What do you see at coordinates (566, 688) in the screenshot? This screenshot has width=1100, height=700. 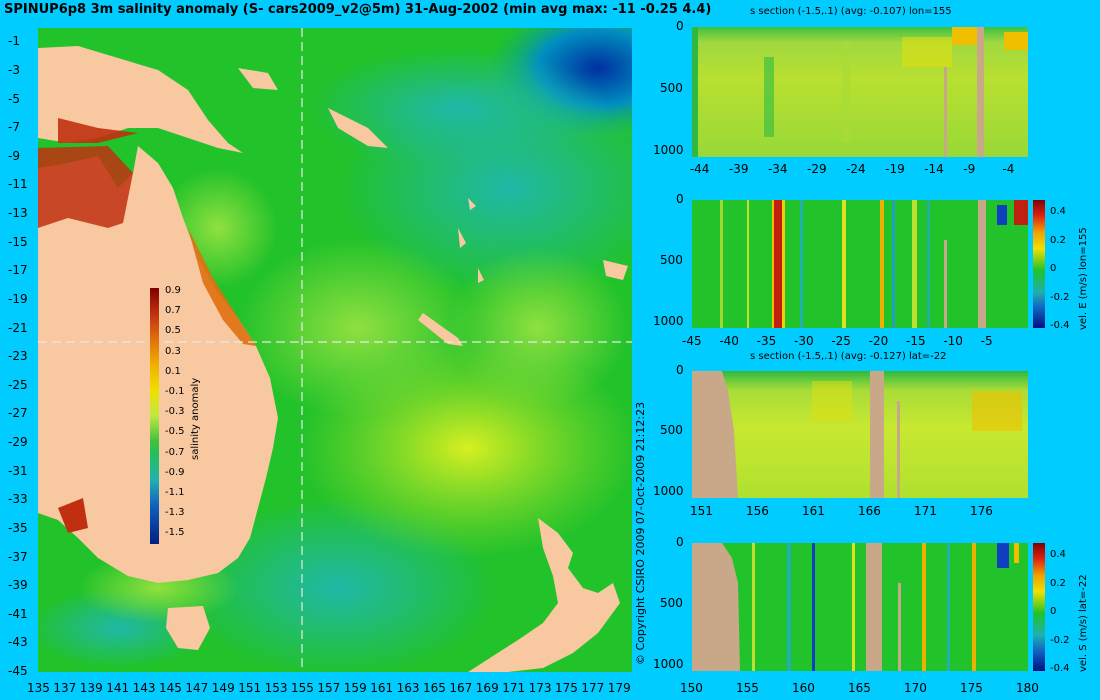 I see `map-x-tick: 175` at bounding box center [566, 688].